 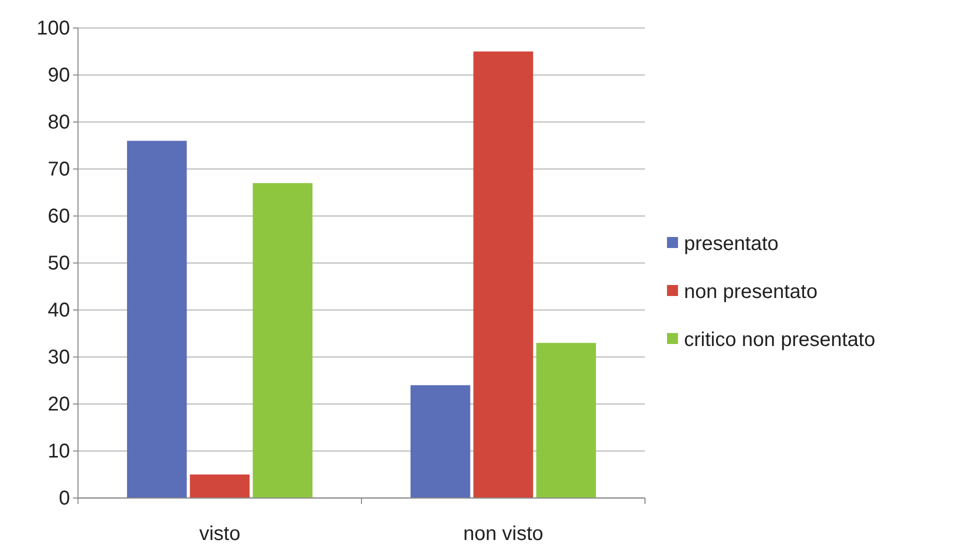 I want to click on y-tick-label: 90, so click(x=59, y=75).